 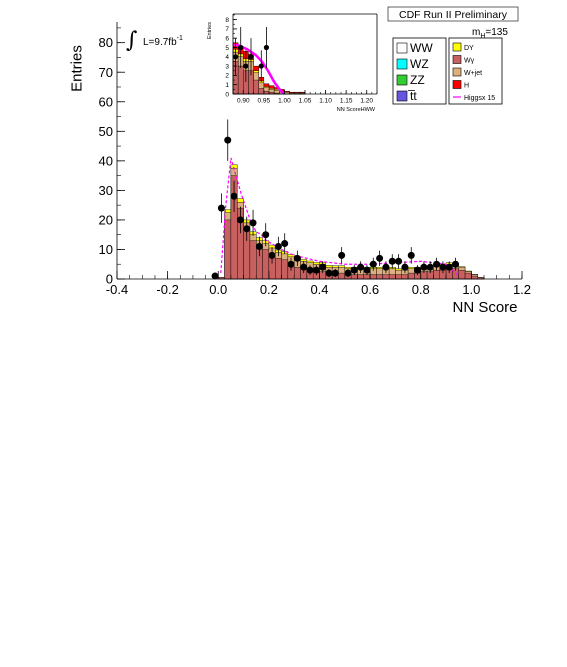 I want to click on x-tick-label: 0.95, so click(x=264, y=101).